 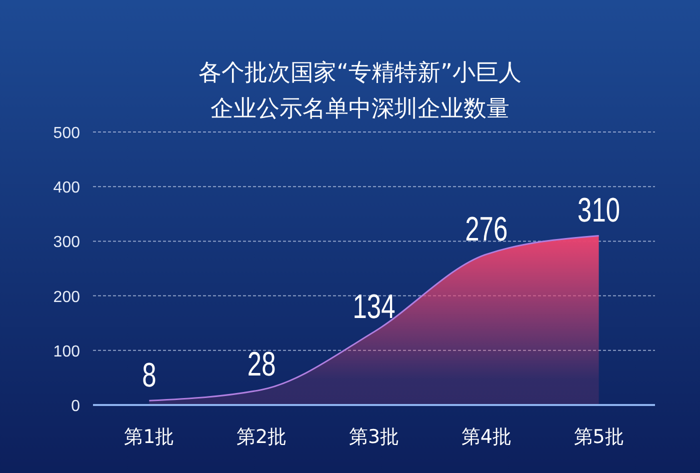 I want to click on x-tick-label: 第5批, so click(x=599, y=437).